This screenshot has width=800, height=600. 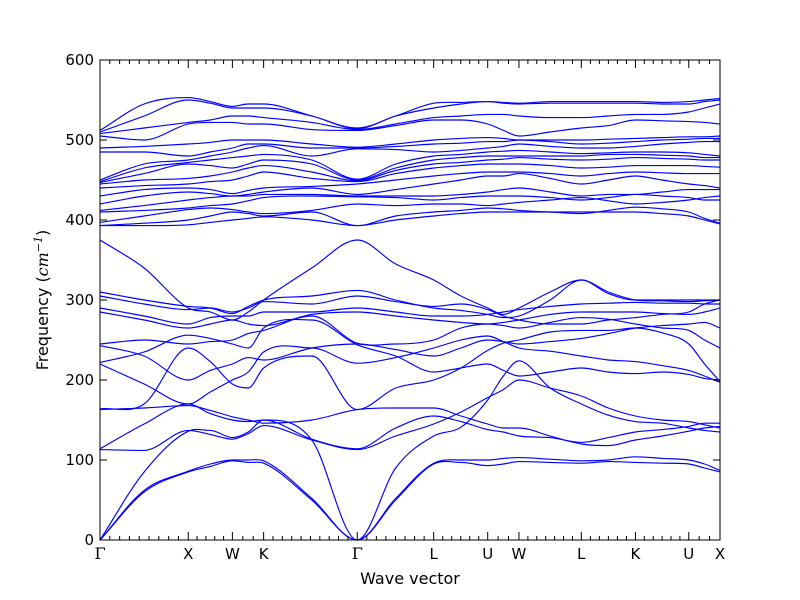 What do you see at coordinates (410, 578) in the screenshot?
I see `x-axis-title: Wave vector` at bounding box center [410, 578].